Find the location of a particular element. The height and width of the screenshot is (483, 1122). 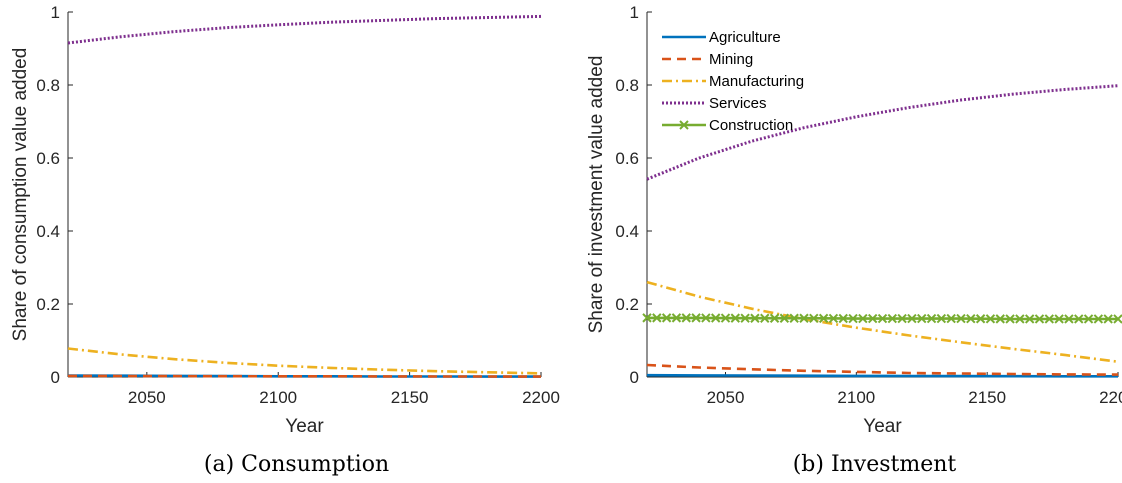

legend-label-construction: Construction is located at coordinates (751, 125).